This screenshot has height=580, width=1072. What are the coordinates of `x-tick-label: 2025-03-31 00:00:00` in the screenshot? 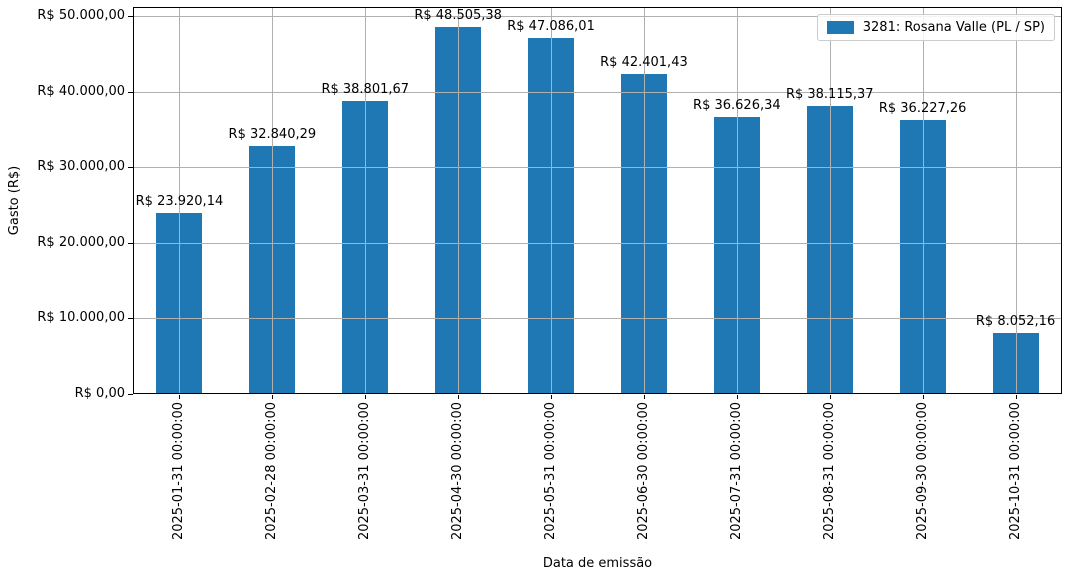 It's located at (365, 471).